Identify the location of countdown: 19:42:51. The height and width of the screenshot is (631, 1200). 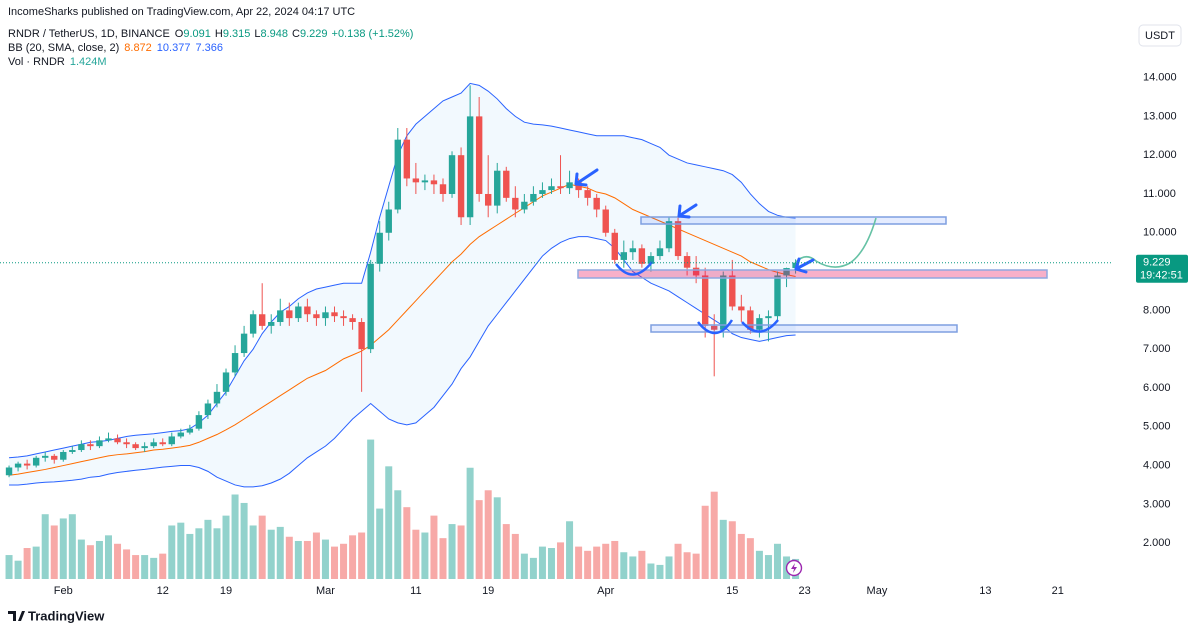
(1161, 276).